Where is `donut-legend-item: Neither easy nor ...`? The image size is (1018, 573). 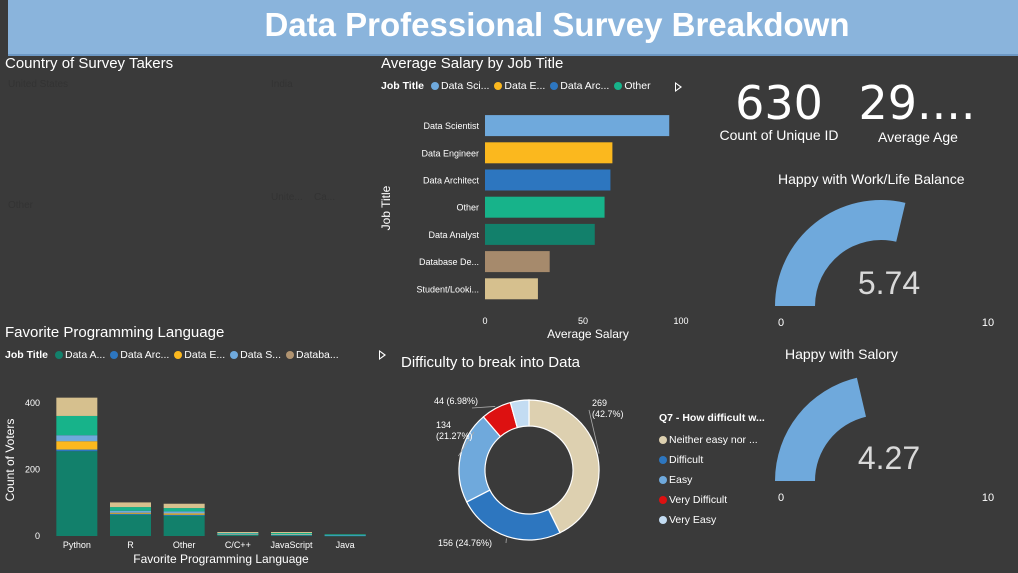 donut-legend-item: Neither easy nor ... is located at coordinates (712, 440).